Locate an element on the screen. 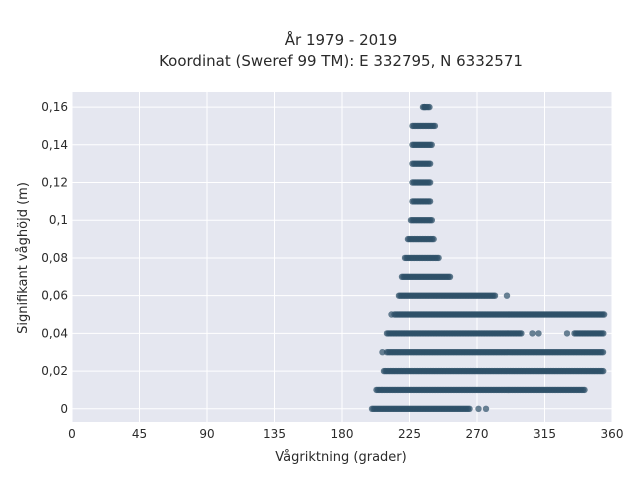 This screenshot has width=640, height=480. y-tick-label: 0,14 is located at coordinates (54, 145).